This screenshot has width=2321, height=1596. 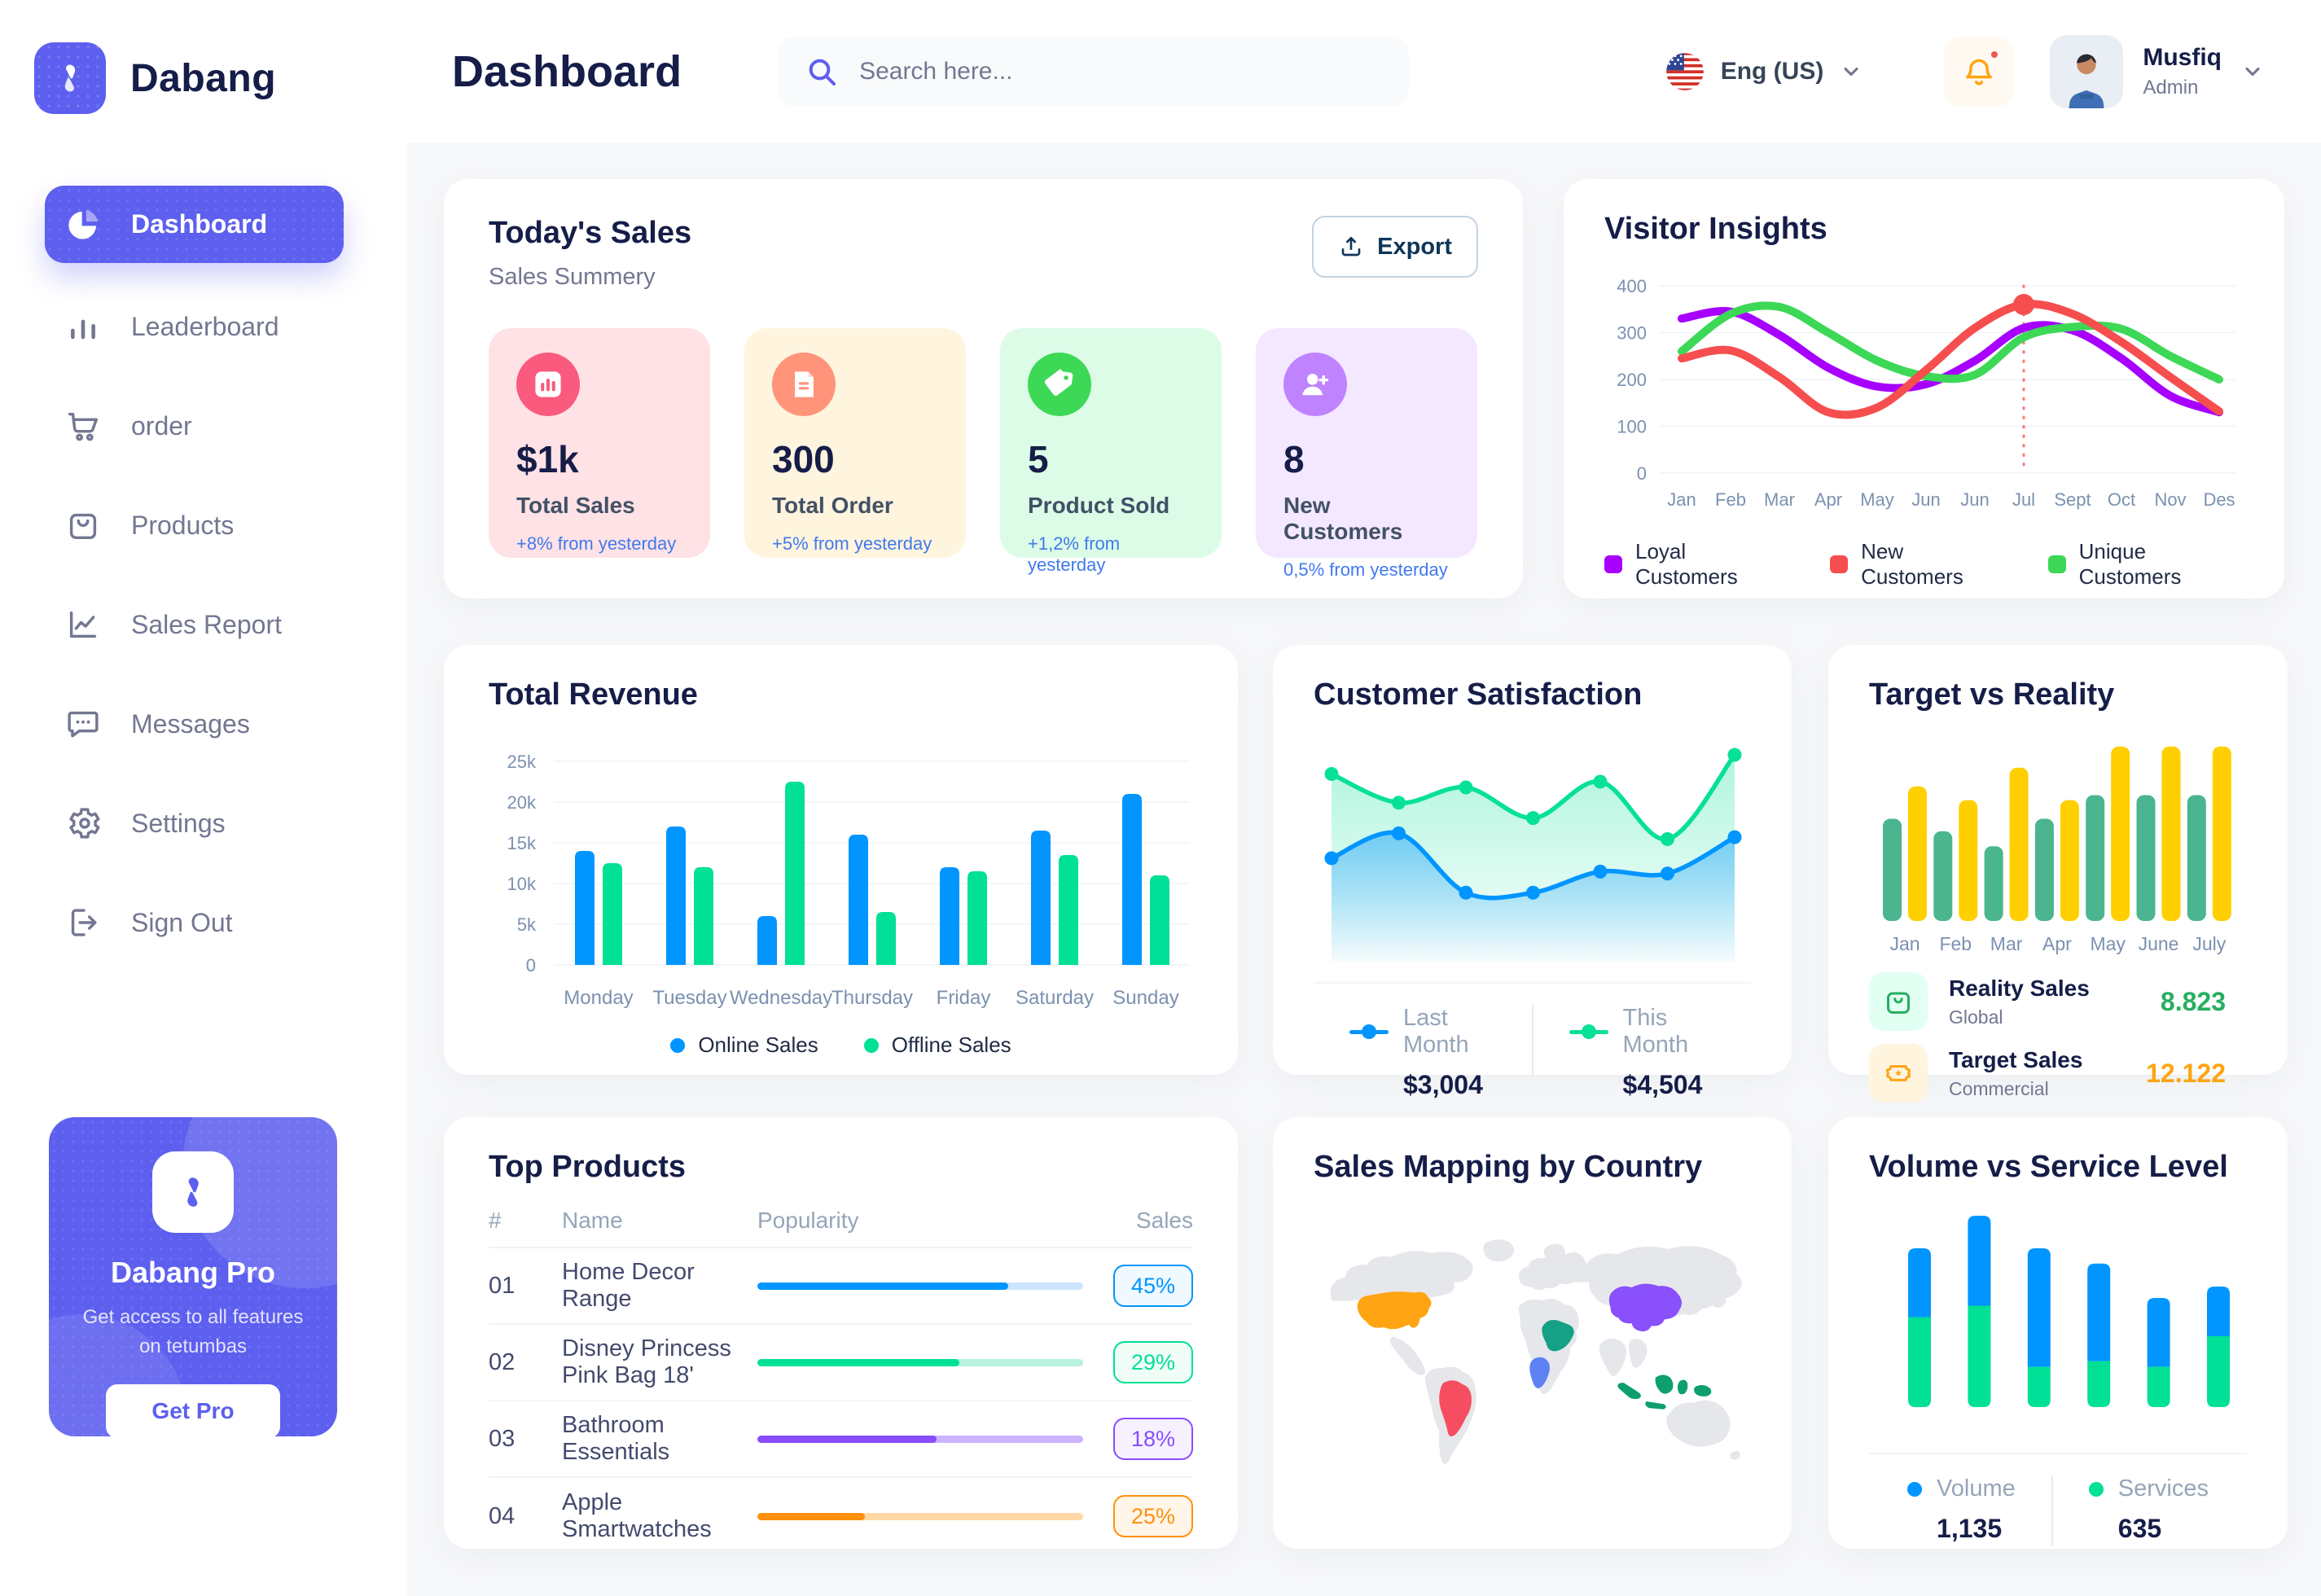 I want to click on stat-label: Product Sold, so click(x=1099, y=505).